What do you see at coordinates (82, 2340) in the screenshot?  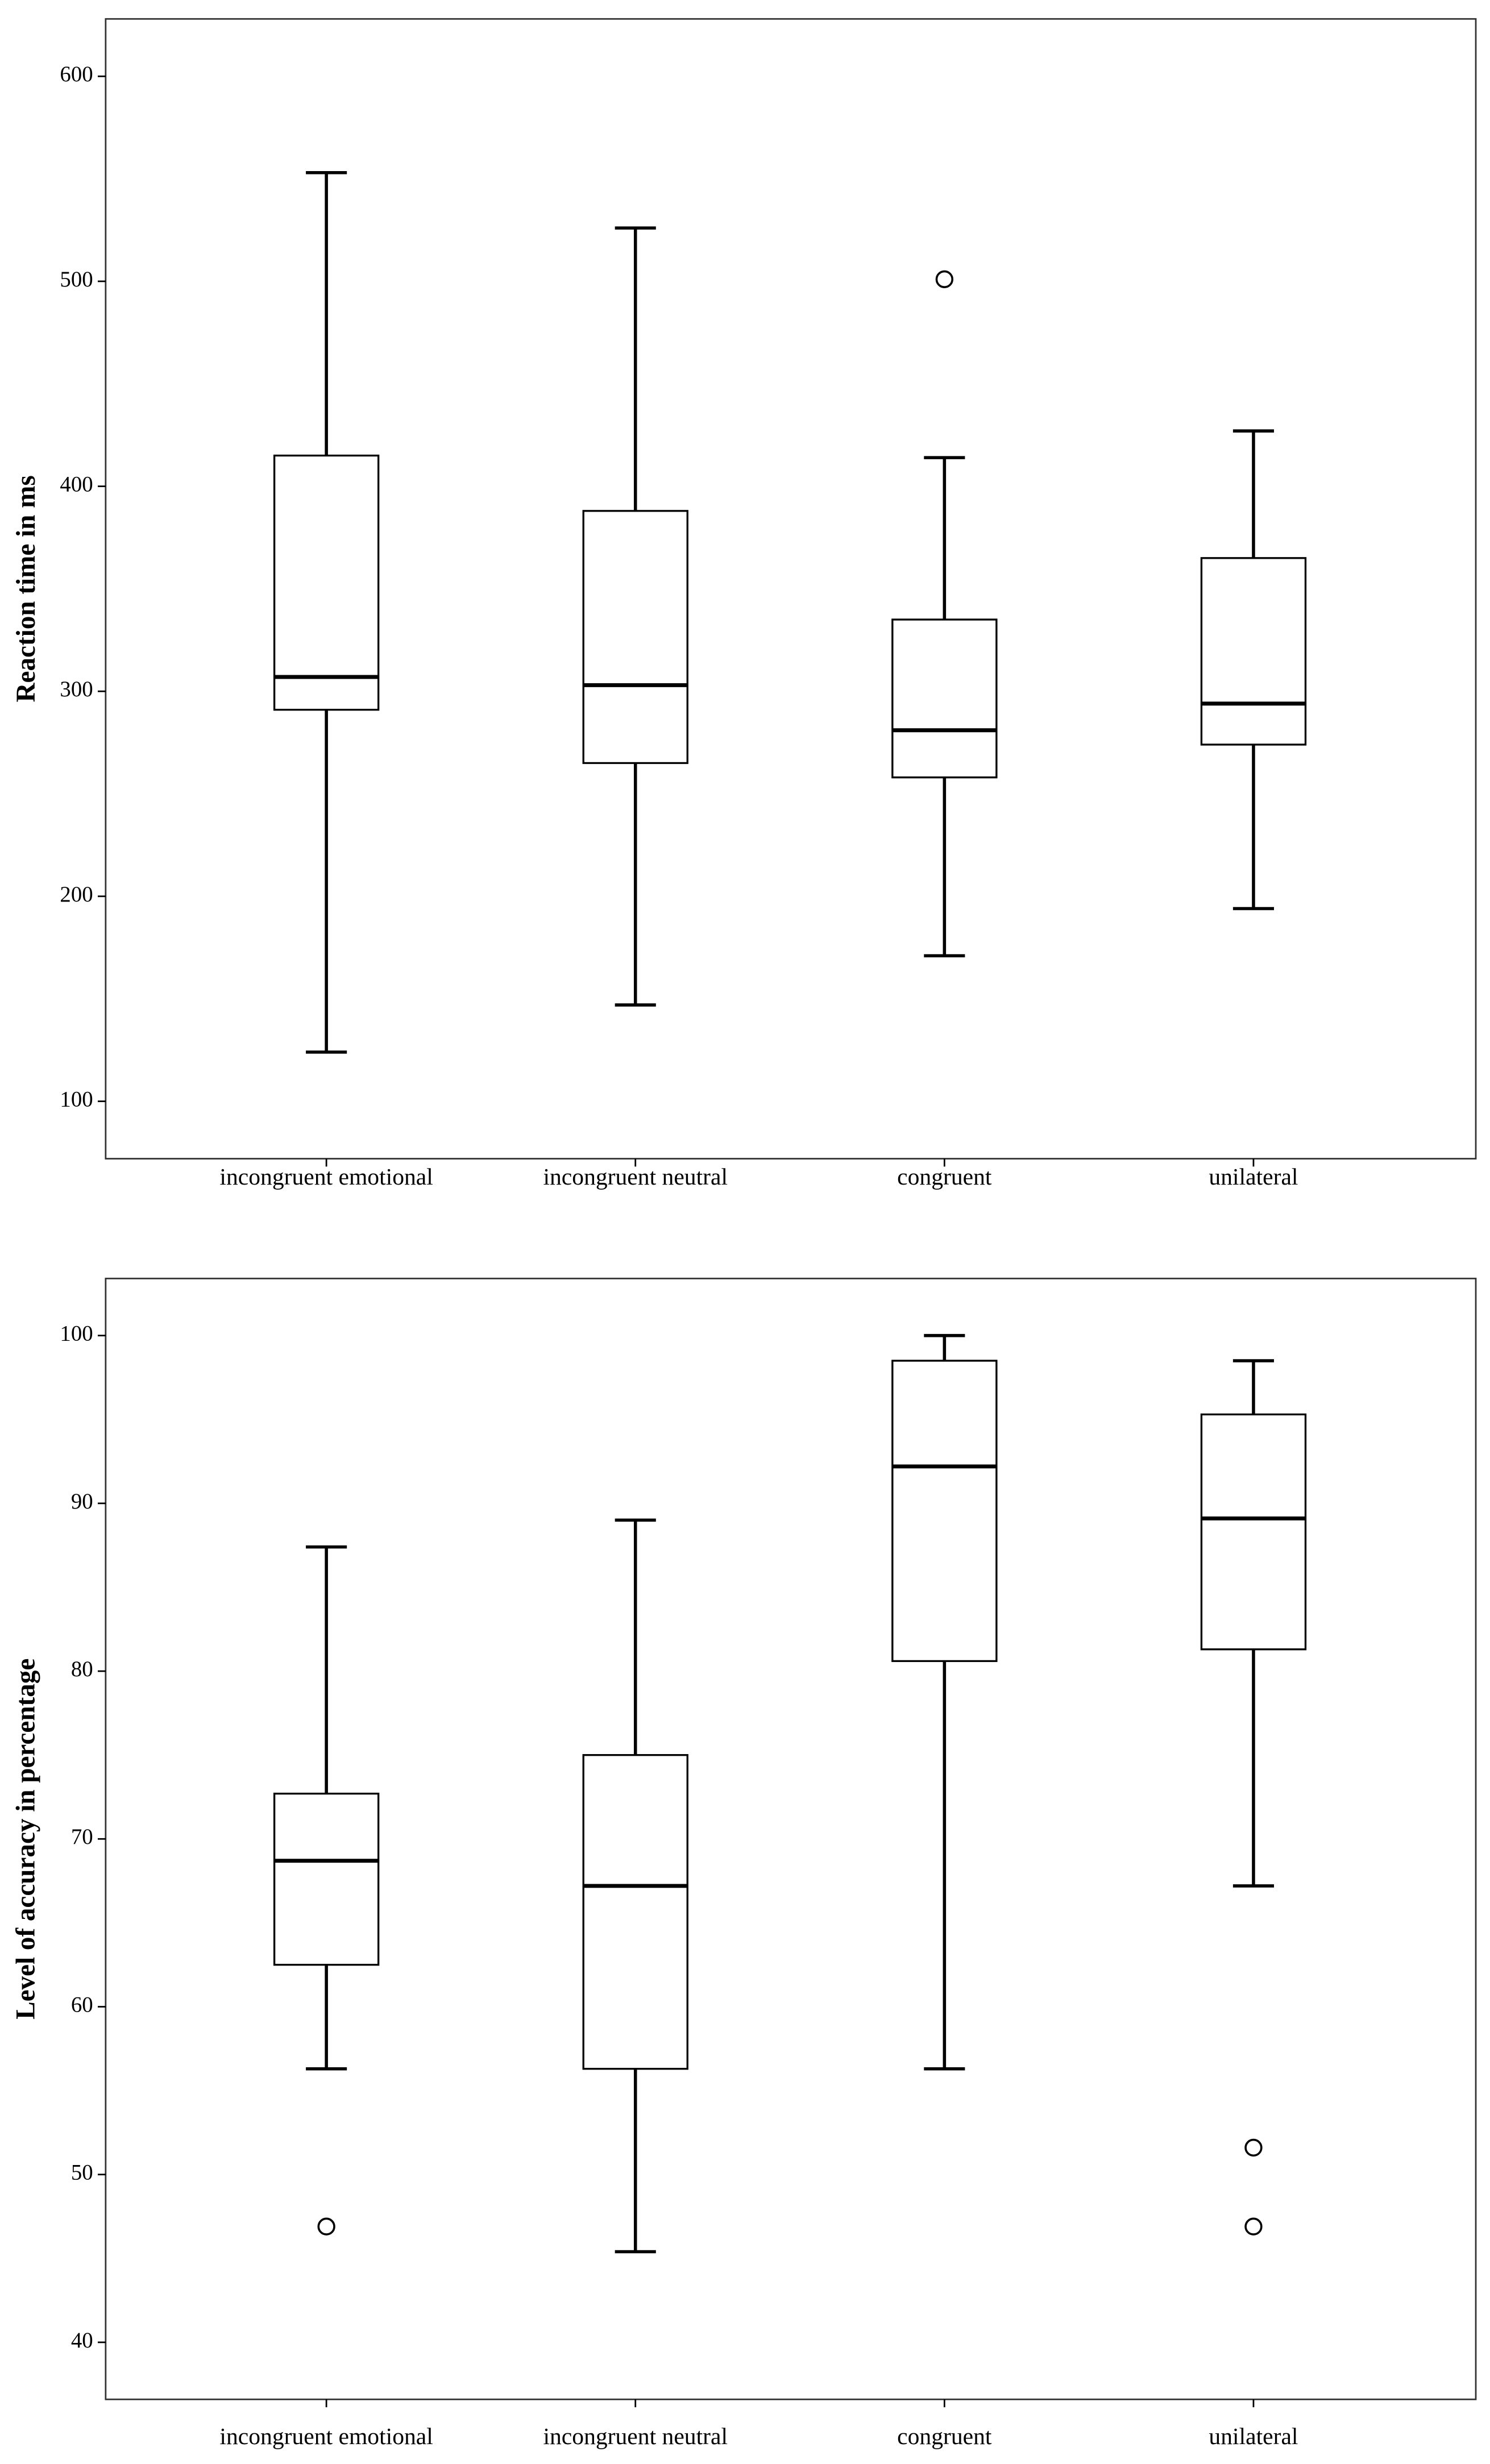 I see `y-tick-label: 40` at bounding box center [82, 2340].